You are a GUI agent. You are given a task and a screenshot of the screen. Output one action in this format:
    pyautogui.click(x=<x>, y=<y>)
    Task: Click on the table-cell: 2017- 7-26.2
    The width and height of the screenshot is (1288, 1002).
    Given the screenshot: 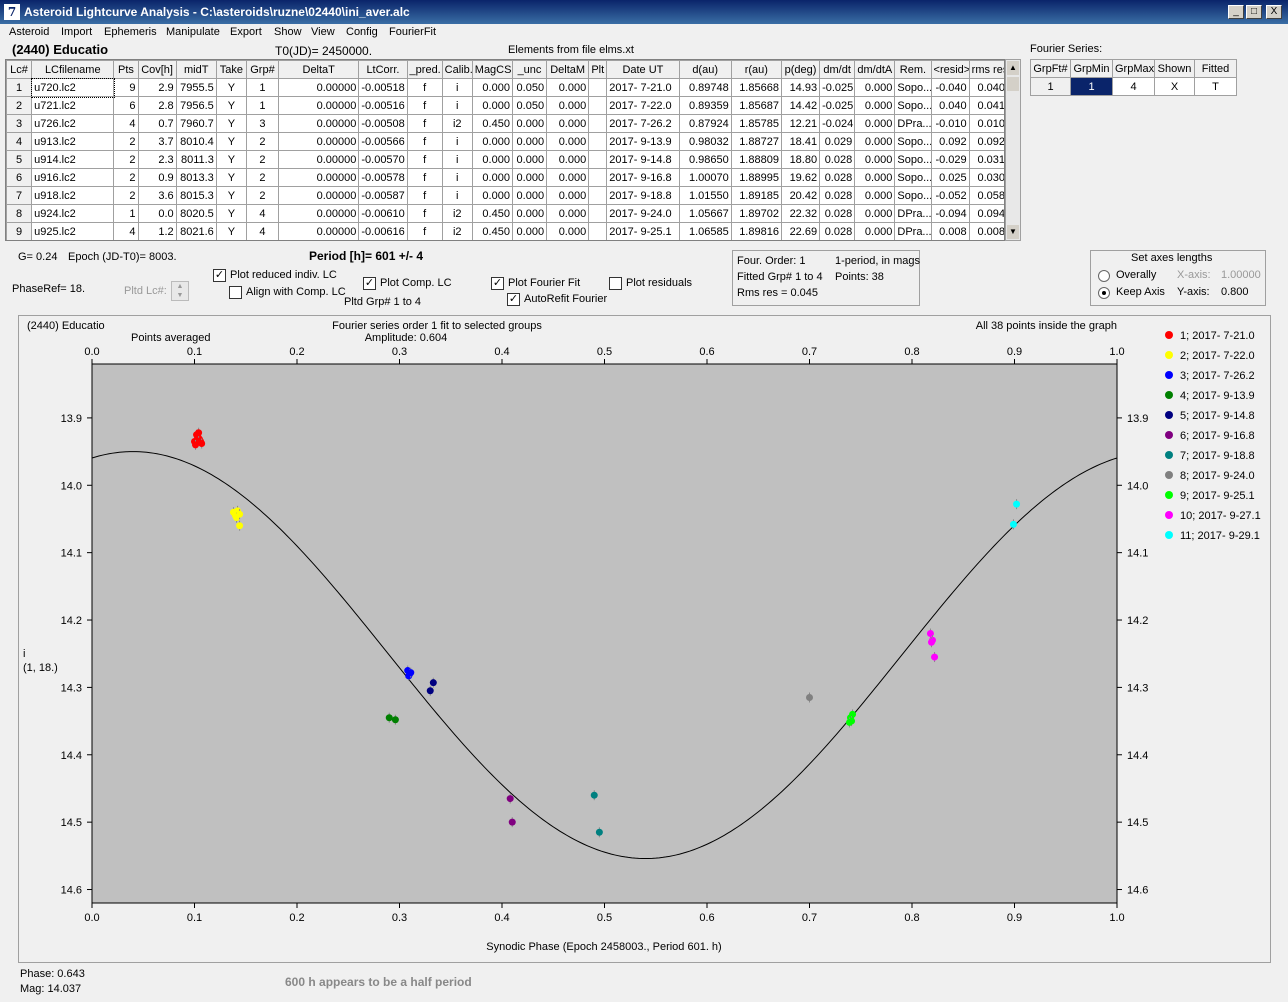 What is the action you would take?
    pyautogui.click(x=643, y=123)
    